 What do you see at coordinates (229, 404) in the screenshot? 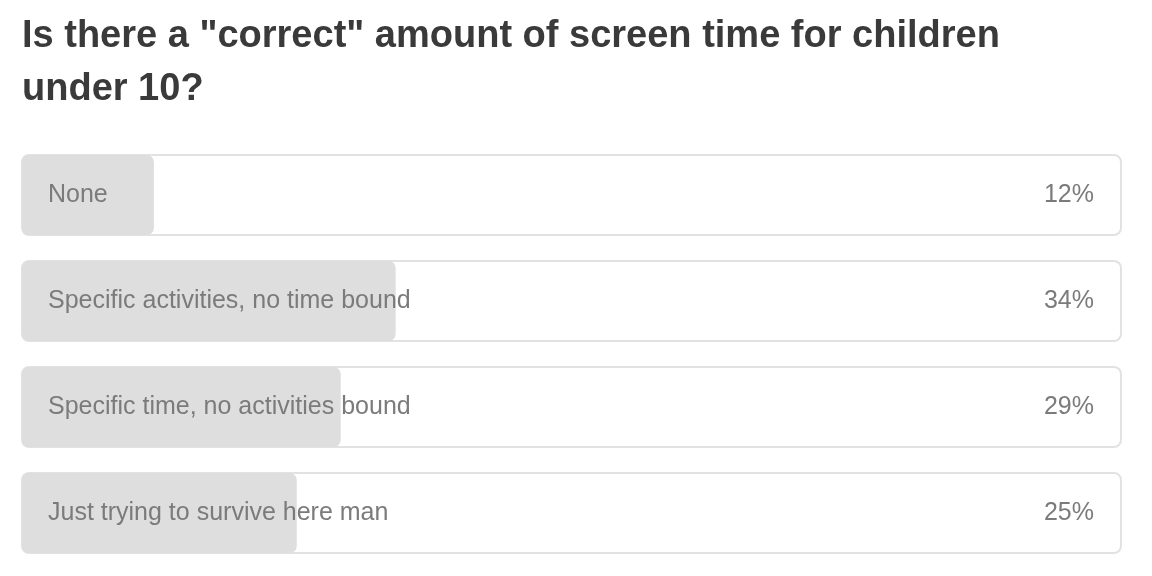
I see `y-tick-label: Specific time, no activities bound` at bounding box center [229, 404].